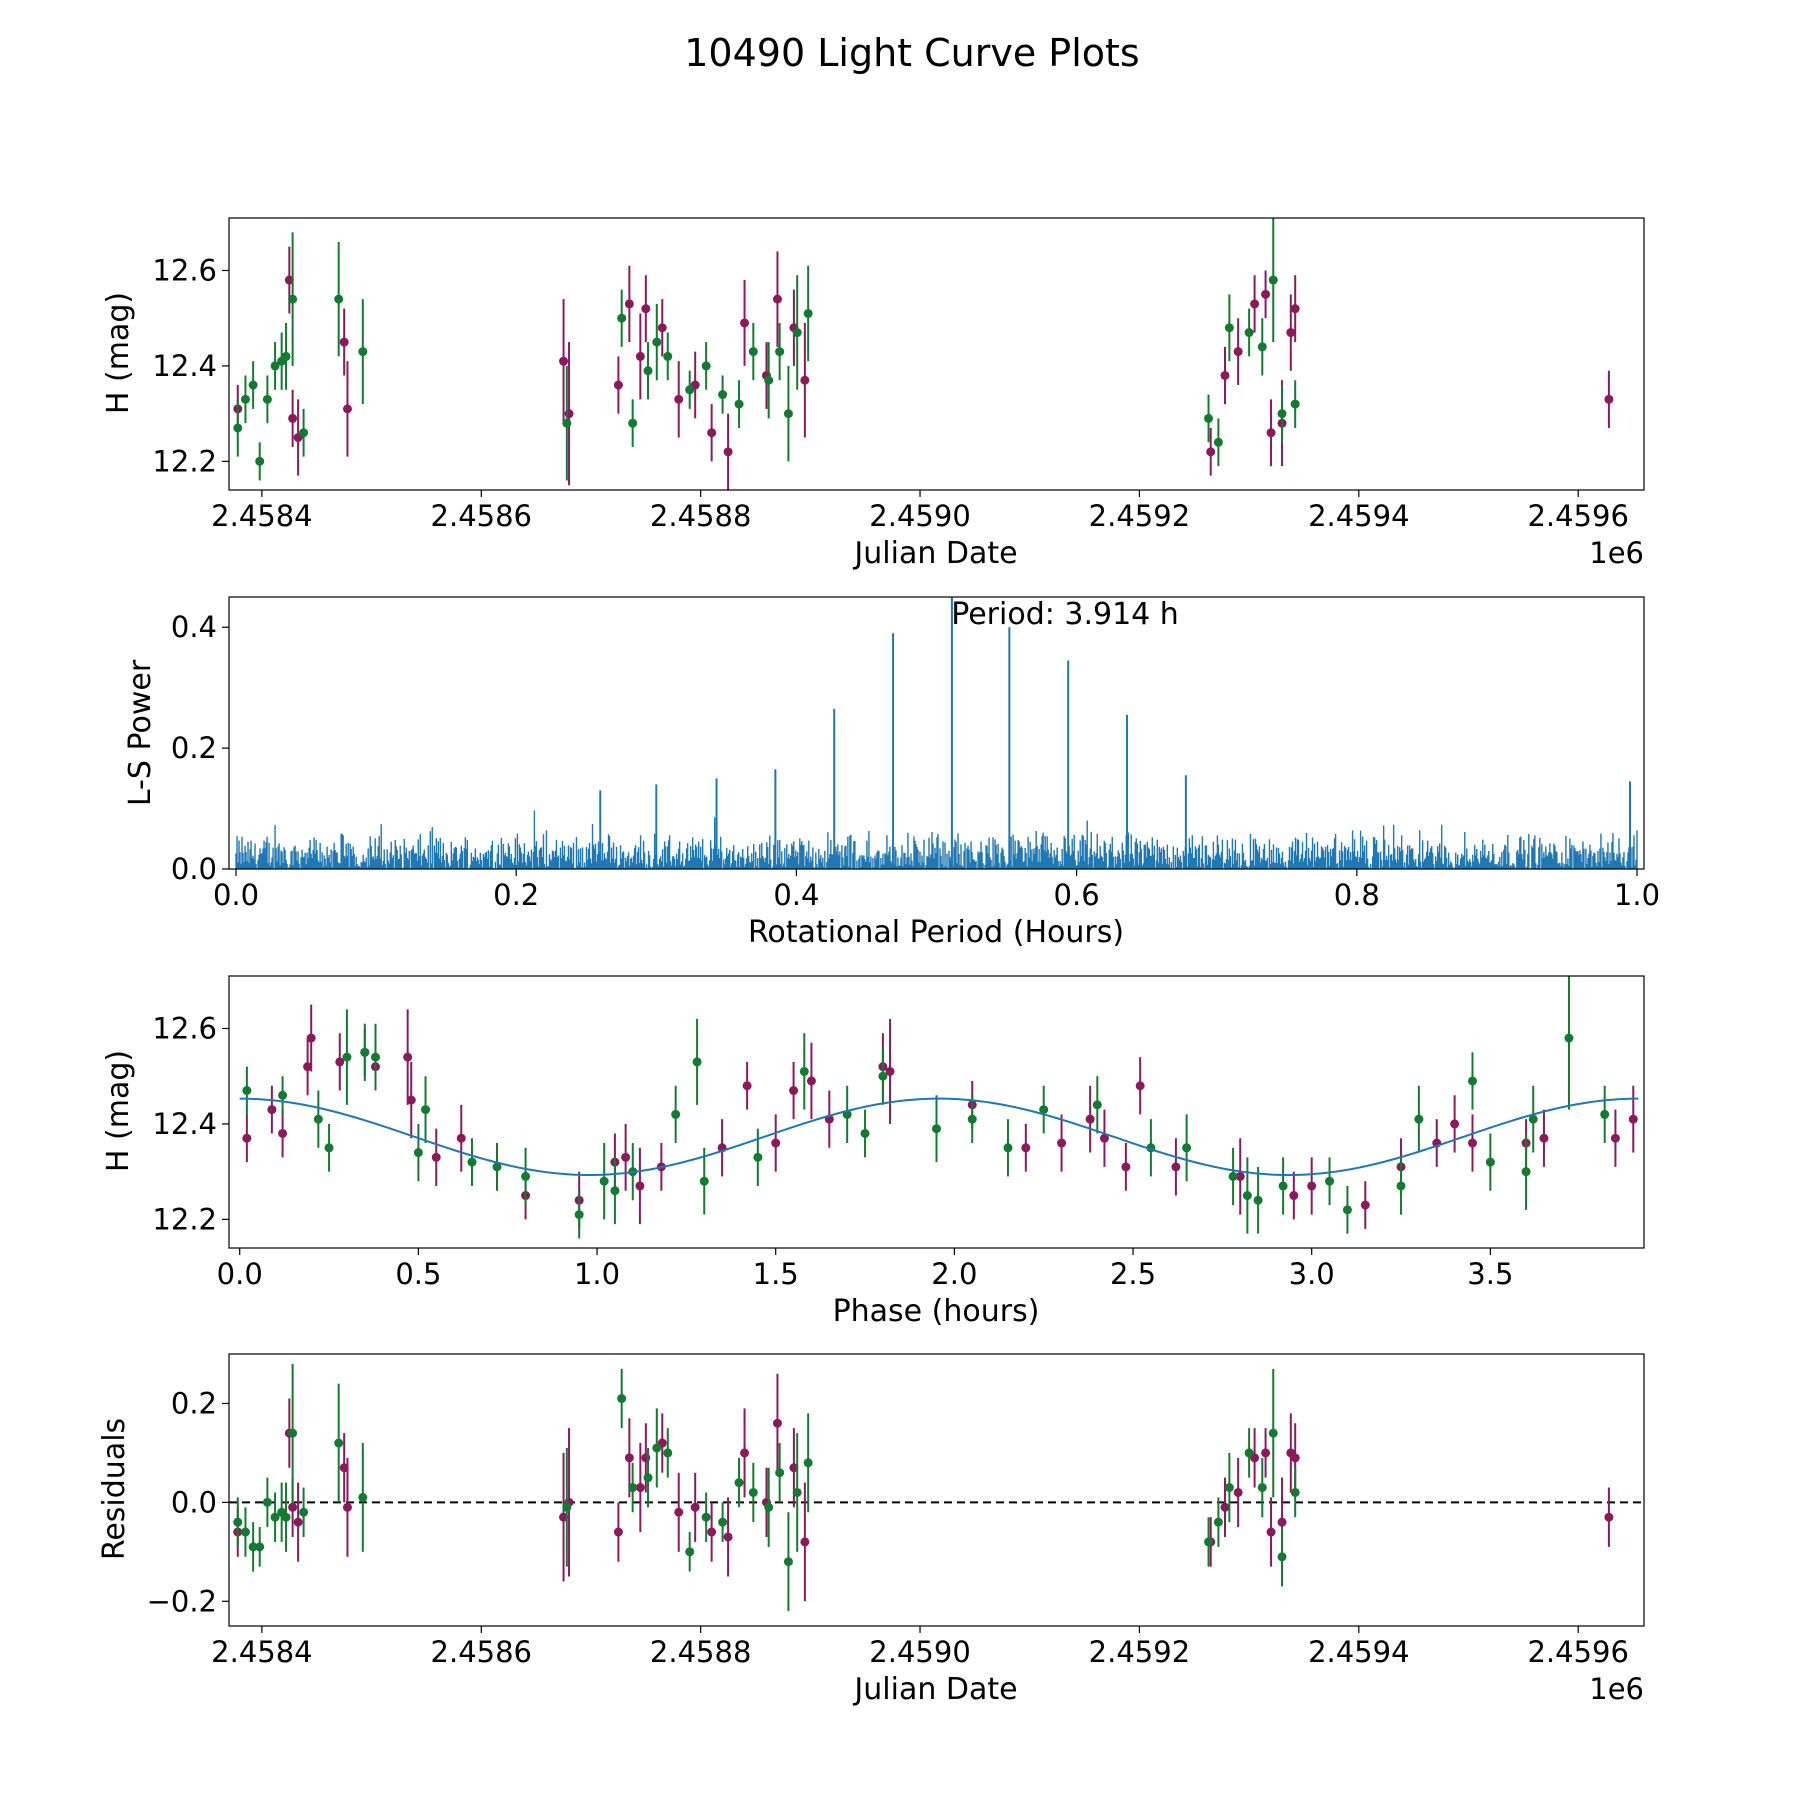 The width and height of the screenshot is (1800, 1800). I want to click on periodogram-ytick-label: 0.4, so click(194, 627).